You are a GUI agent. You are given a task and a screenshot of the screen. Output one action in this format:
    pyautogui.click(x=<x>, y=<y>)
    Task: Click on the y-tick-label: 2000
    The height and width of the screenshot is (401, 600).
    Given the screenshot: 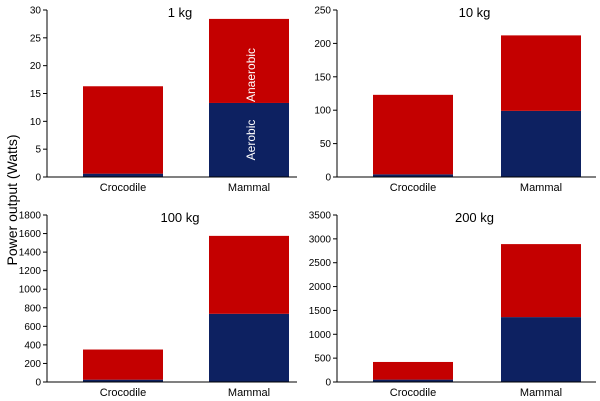 What is the action you would take?
    pyautogui.click(x=320, y=287)
    